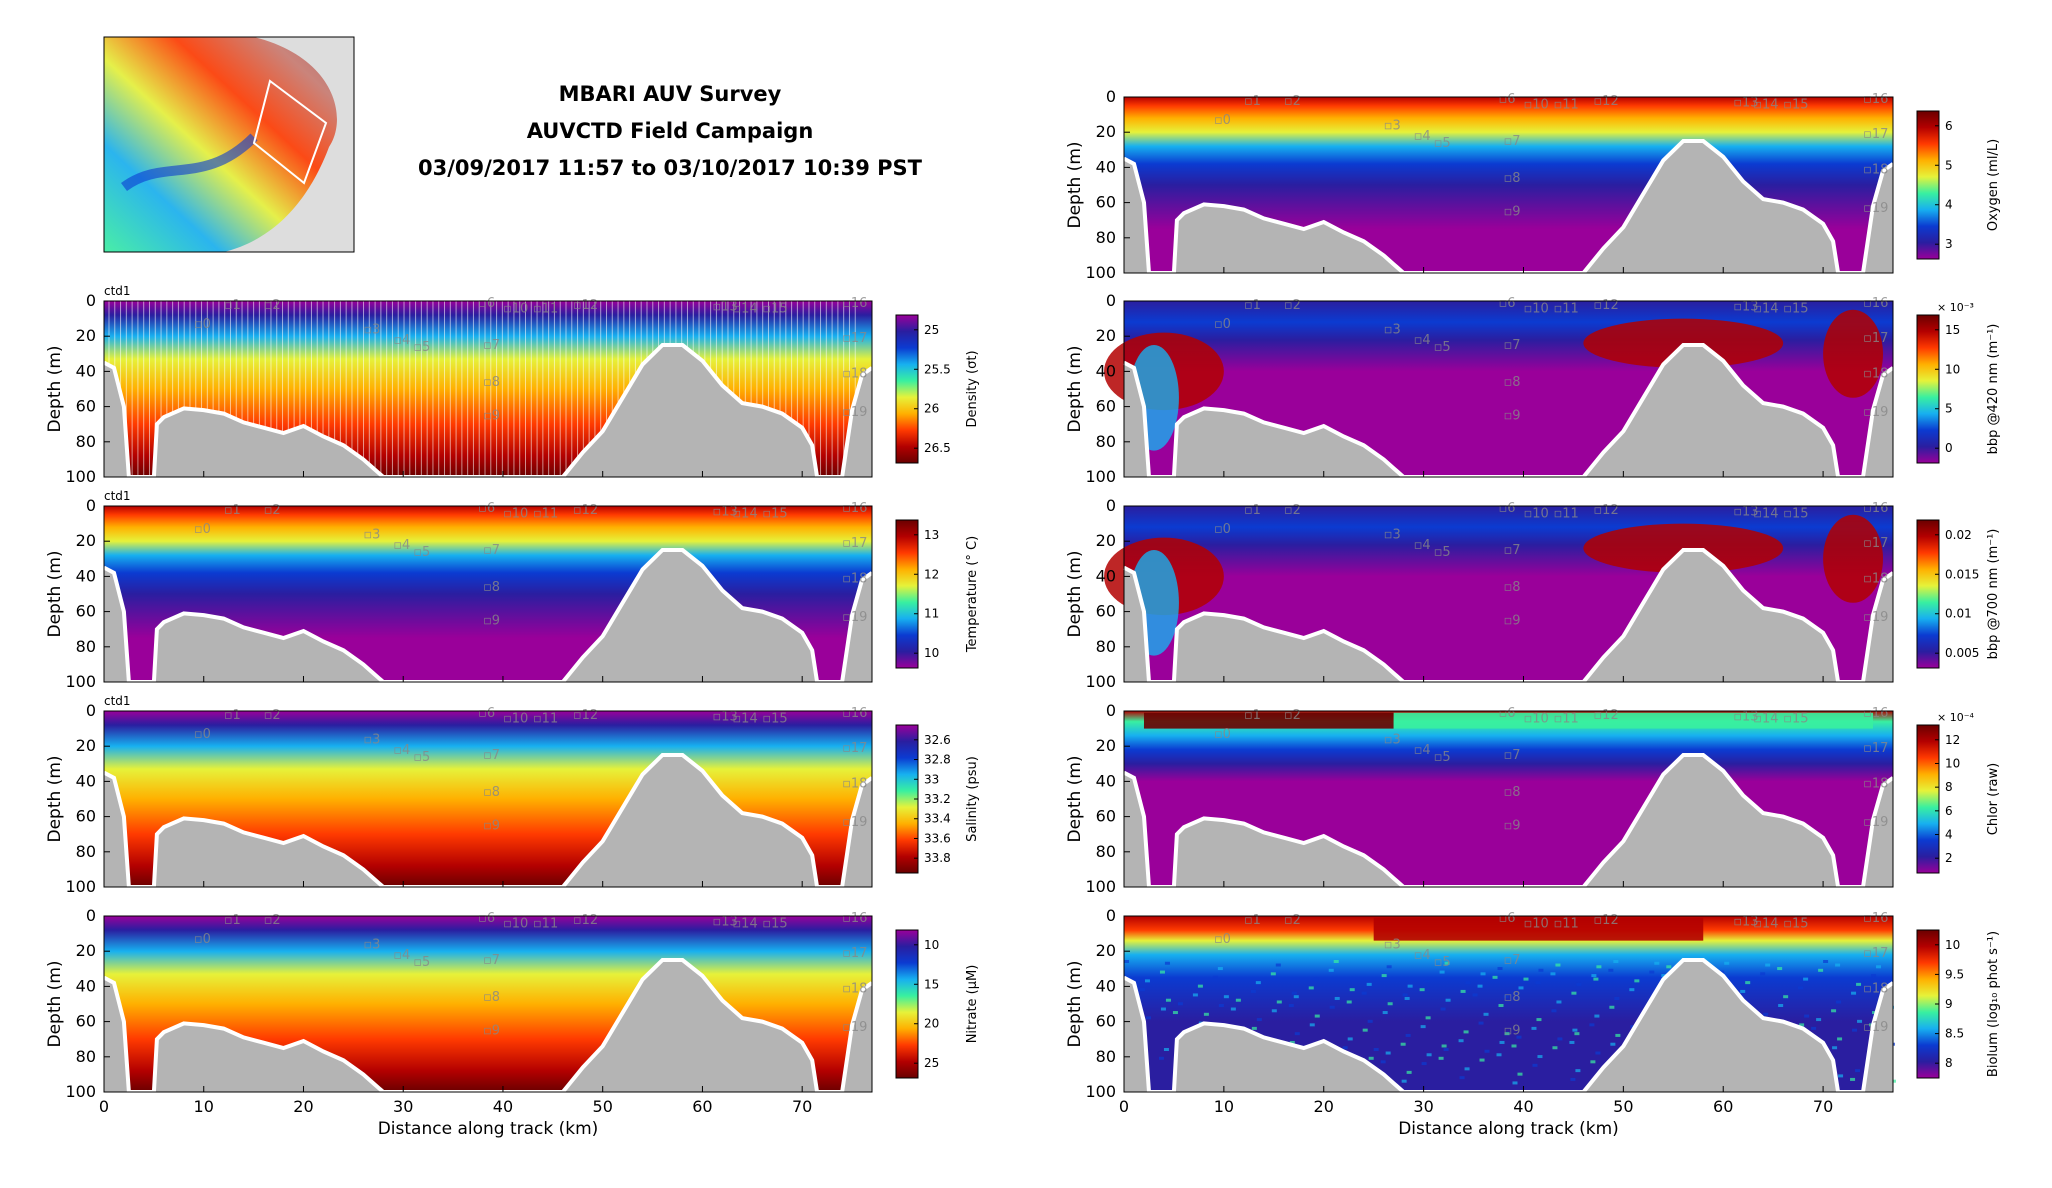  Describe the element at coordinates (1875, 918) in the screenshot. I see `station-label: ▫16` at that location.